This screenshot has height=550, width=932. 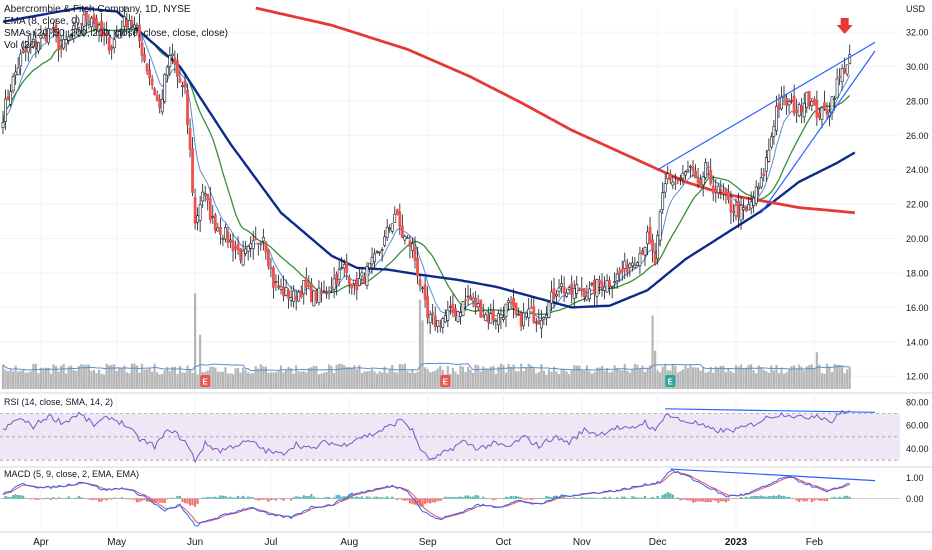 I want to click on x-tick-label: Dec, so click(x=658, y=542).